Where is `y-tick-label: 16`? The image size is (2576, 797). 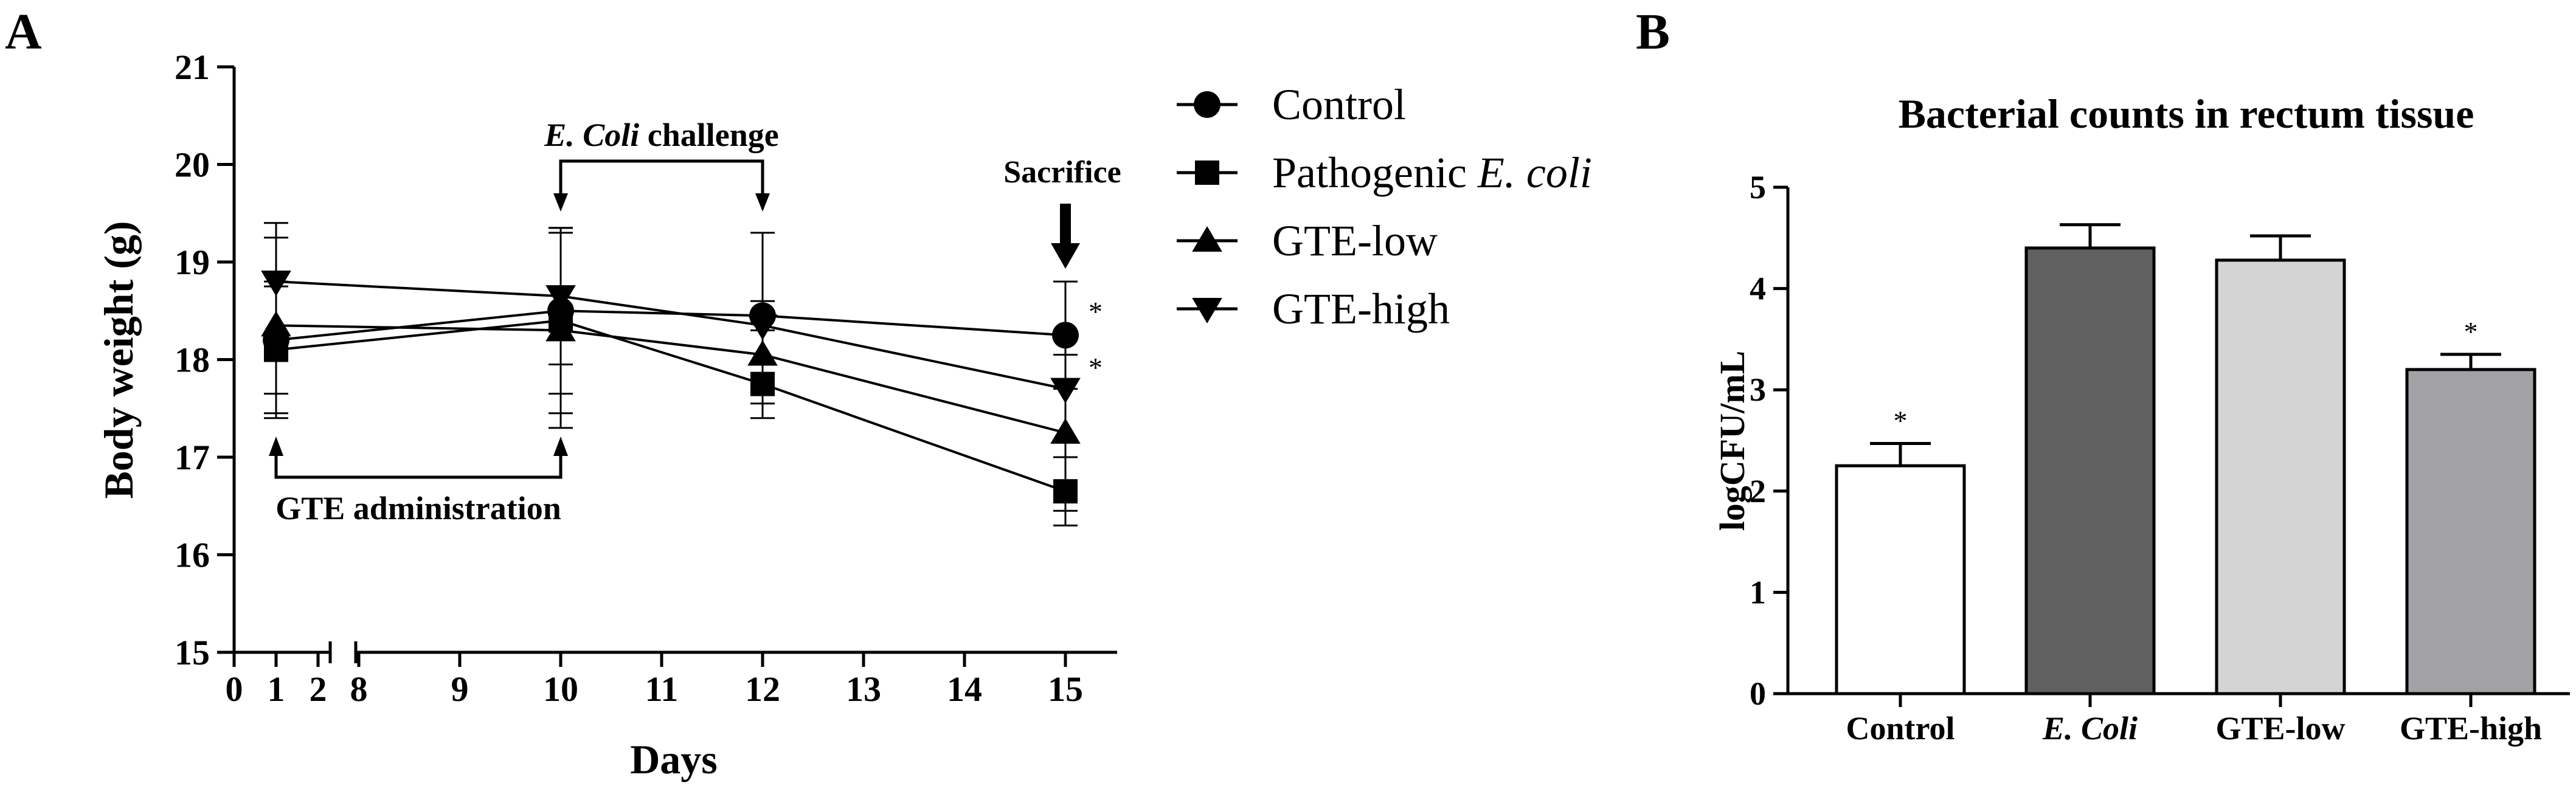
y-tick-label: 16 is located at coordinates (192, 555).